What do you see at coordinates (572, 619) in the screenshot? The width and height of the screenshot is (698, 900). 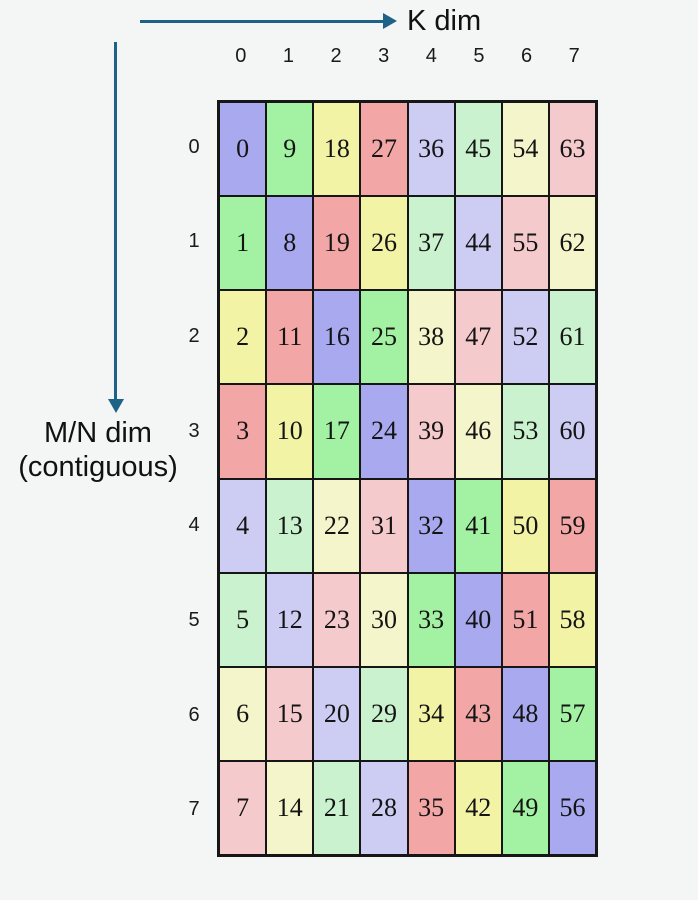 I see `grid-cell: 58` at bounding box center [572, 619].